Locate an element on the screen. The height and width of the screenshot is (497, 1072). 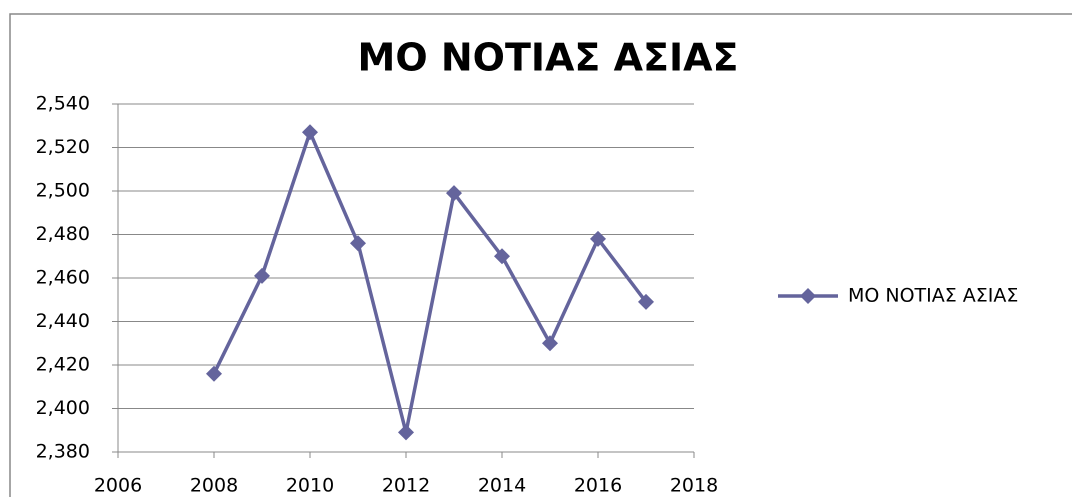
x-tick-label: 2012 is located at coordinates (406, 486).